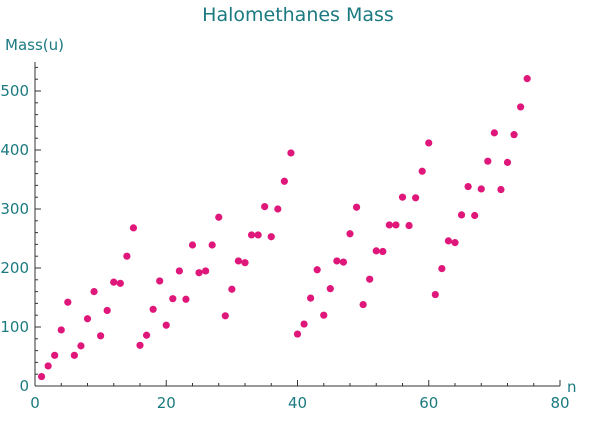 The width and height of the screenshot is (596, 426). What do you see at coordinates (14, 91) in the screenshot?
I see `y-tick-label: 500` at bounding box center [14, 91].